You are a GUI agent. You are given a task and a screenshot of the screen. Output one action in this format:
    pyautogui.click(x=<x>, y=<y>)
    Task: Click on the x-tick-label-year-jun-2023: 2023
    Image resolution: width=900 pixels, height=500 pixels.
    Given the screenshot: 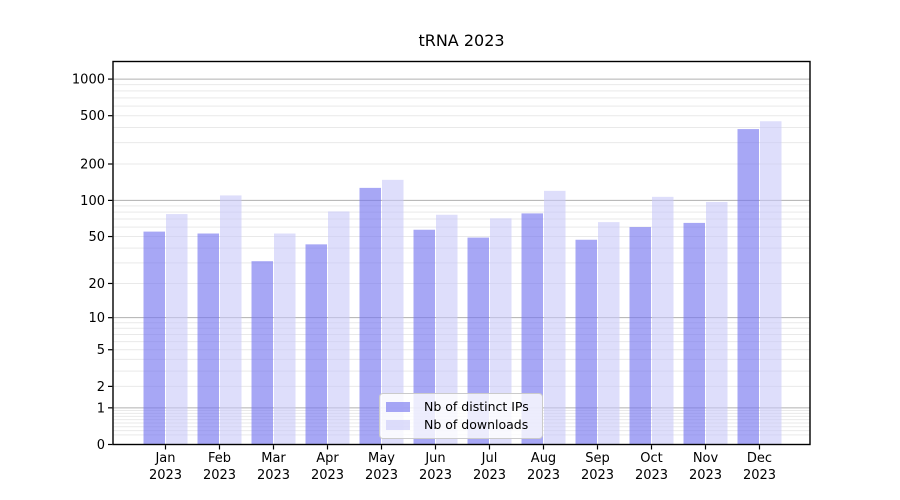 What is the action you would take?
    pyautogui.click(x=435, y=475)
    